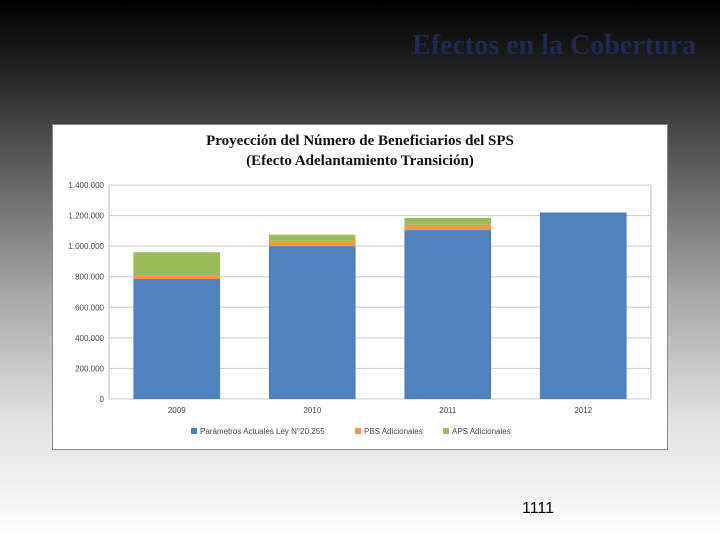  I want to click on y-tick-label: 400.000, so click(89, 338).